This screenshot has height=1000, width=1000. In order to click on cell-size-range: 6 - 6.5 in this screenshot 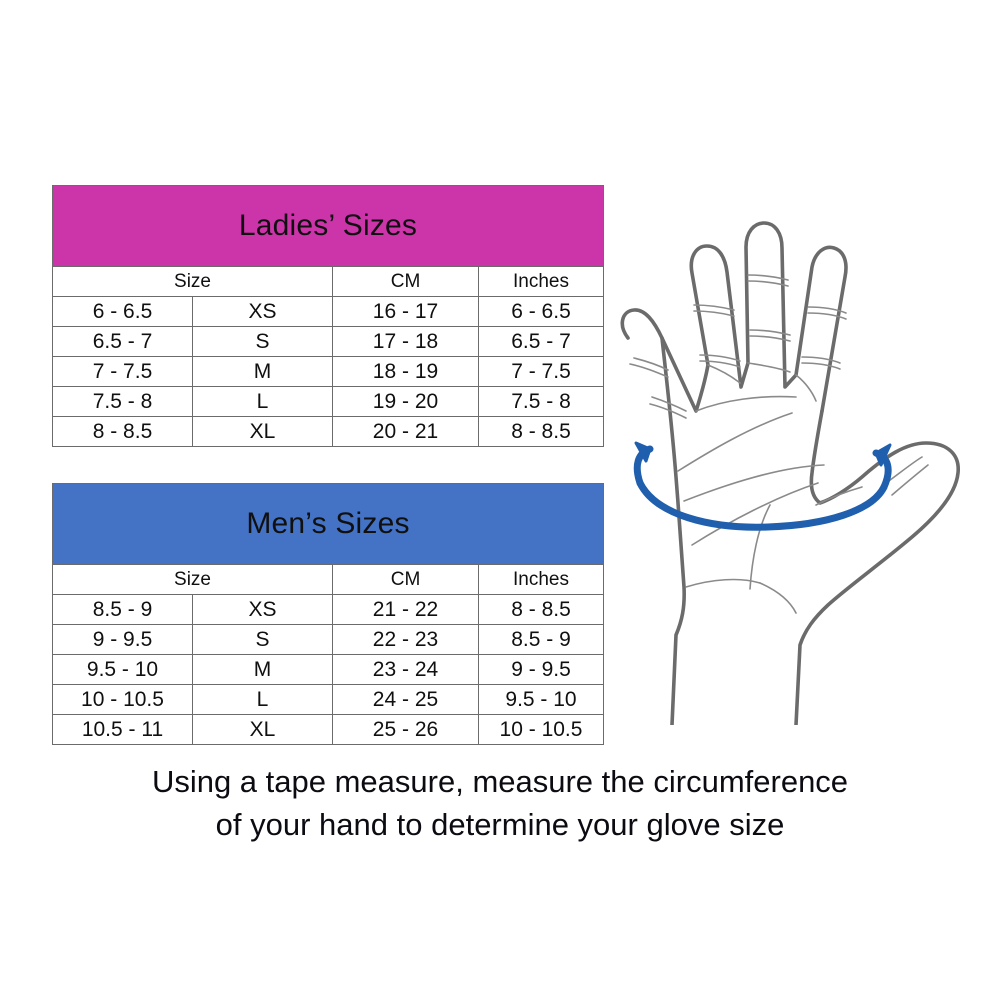, I will do `click(122, 311)`.